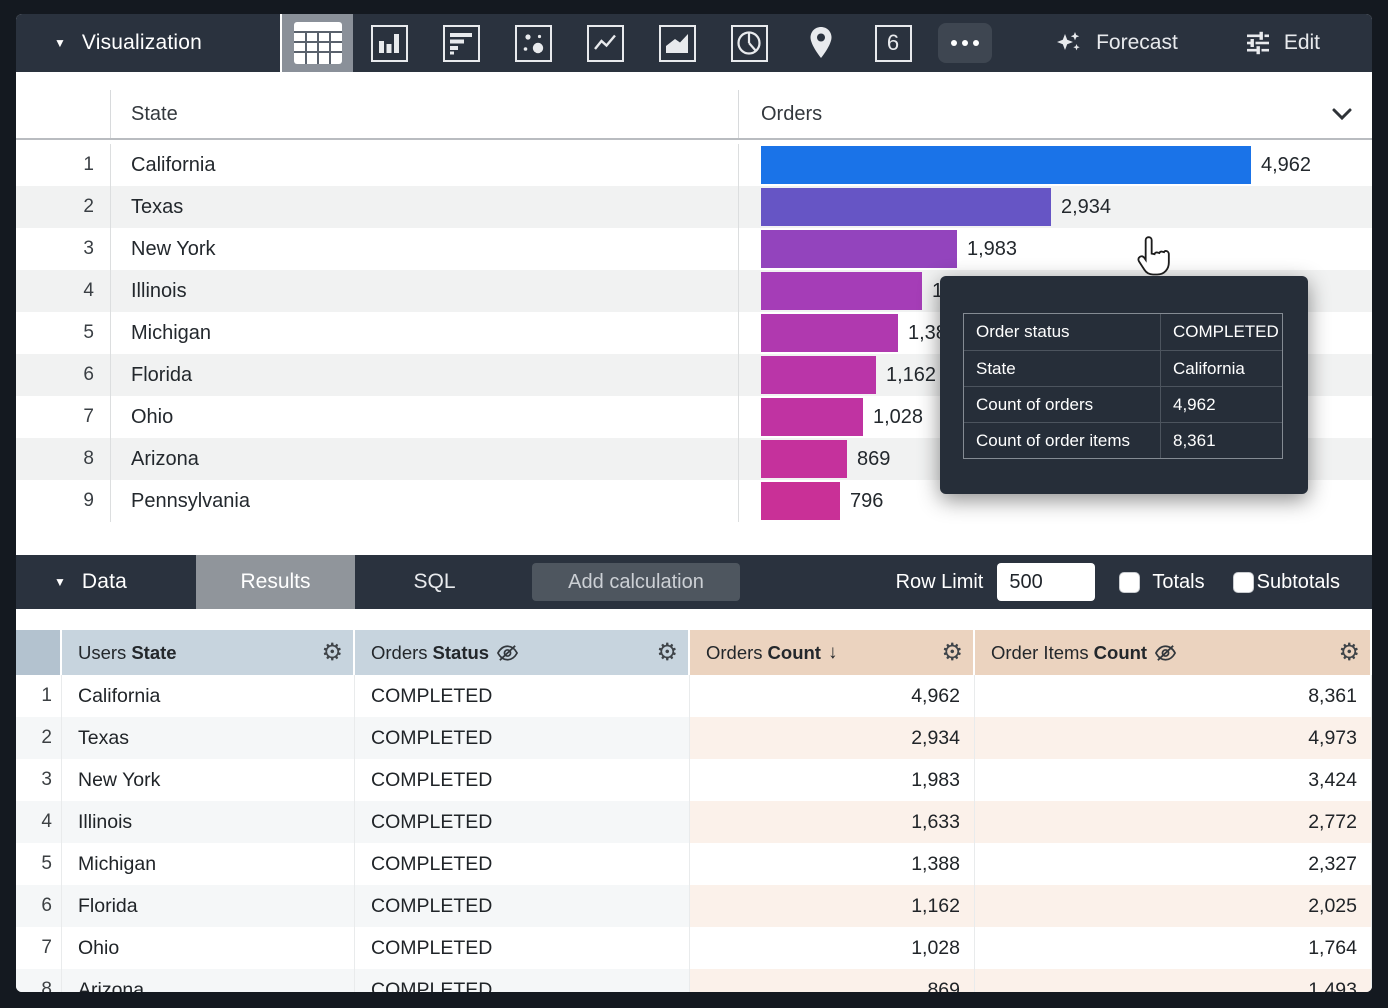 Image resolution: width=1388 pixels, height=1008 pixels. Describe the element at coordinates (461, 43) in the screenshot. I see `viz-type-row-chart` at that location.